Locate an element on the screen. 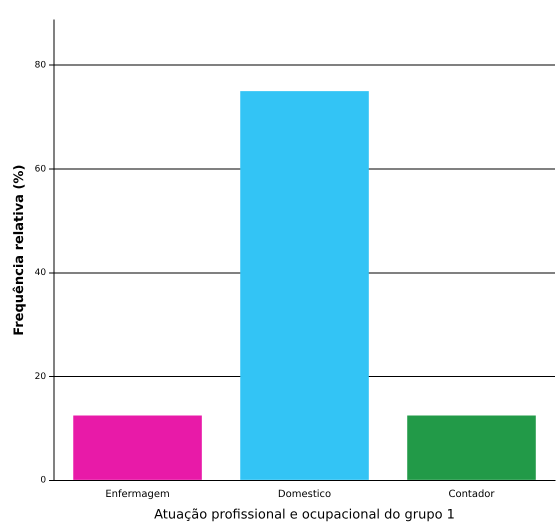  y-tick-label: 40 is located at coordinates (40, 273).